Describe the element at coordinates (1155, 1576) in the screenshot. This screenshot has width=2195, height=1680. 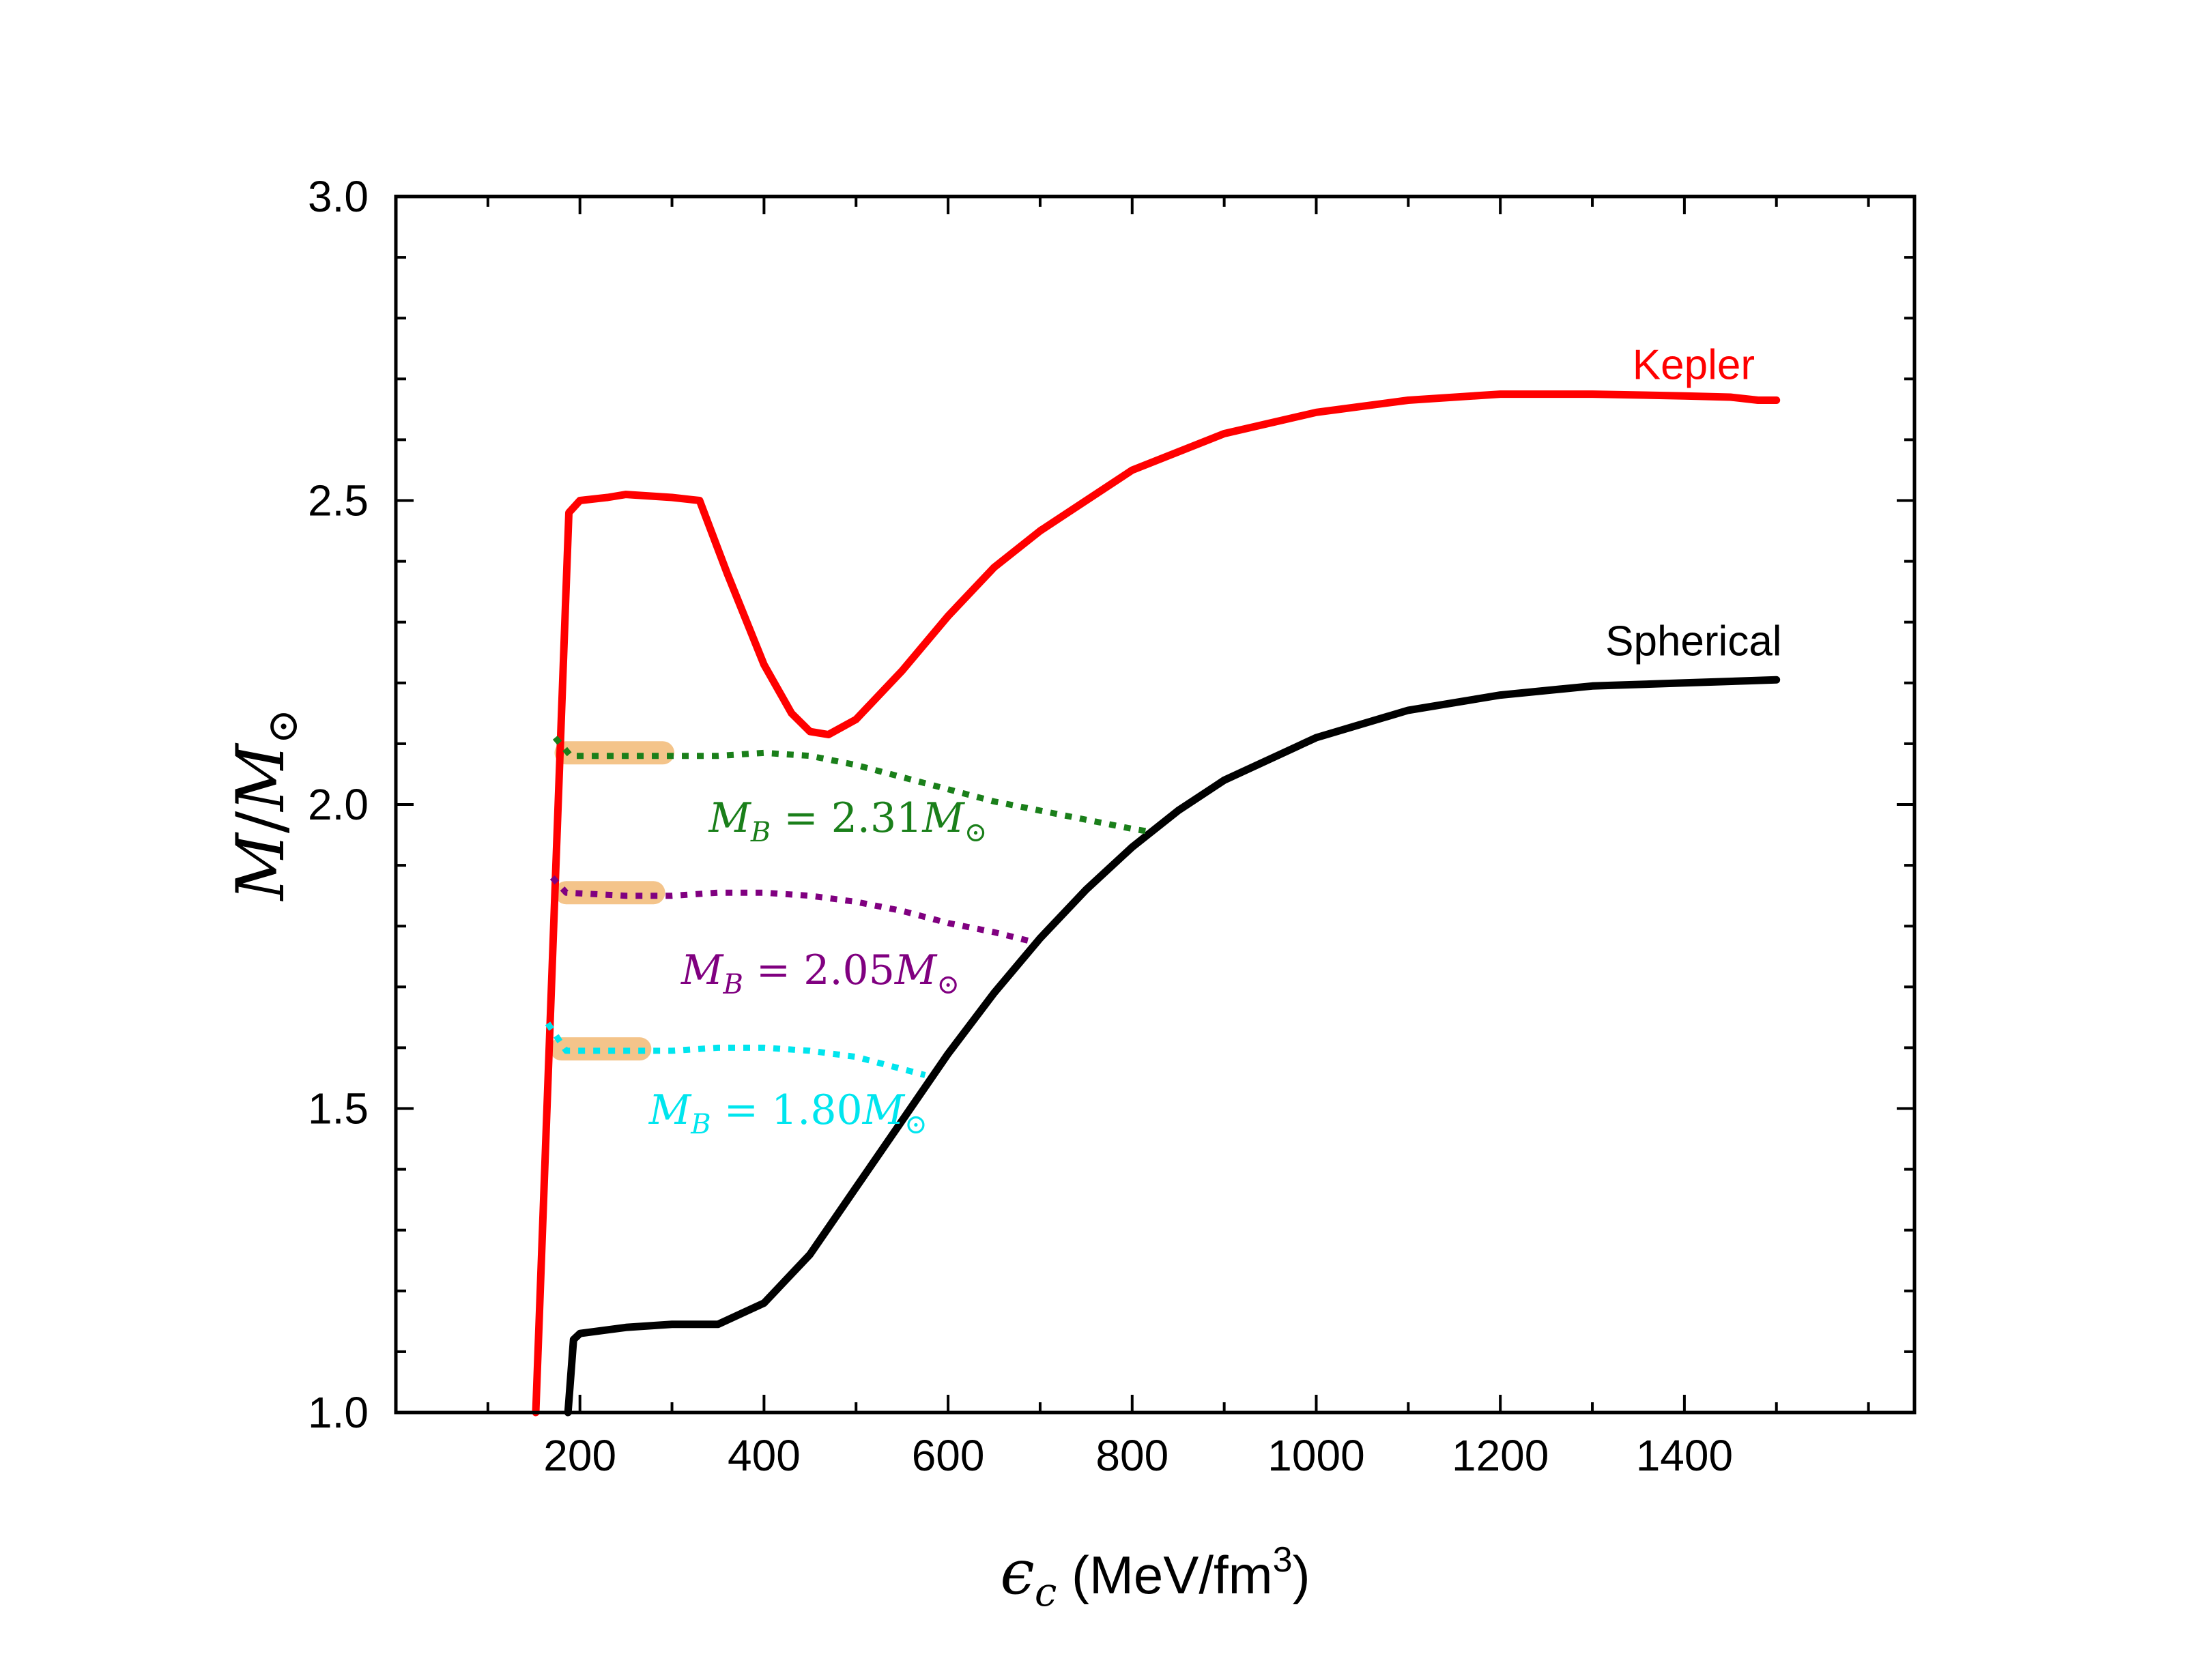
I see `x-axis-title: ϵc (MeV/fm3)` at that location.